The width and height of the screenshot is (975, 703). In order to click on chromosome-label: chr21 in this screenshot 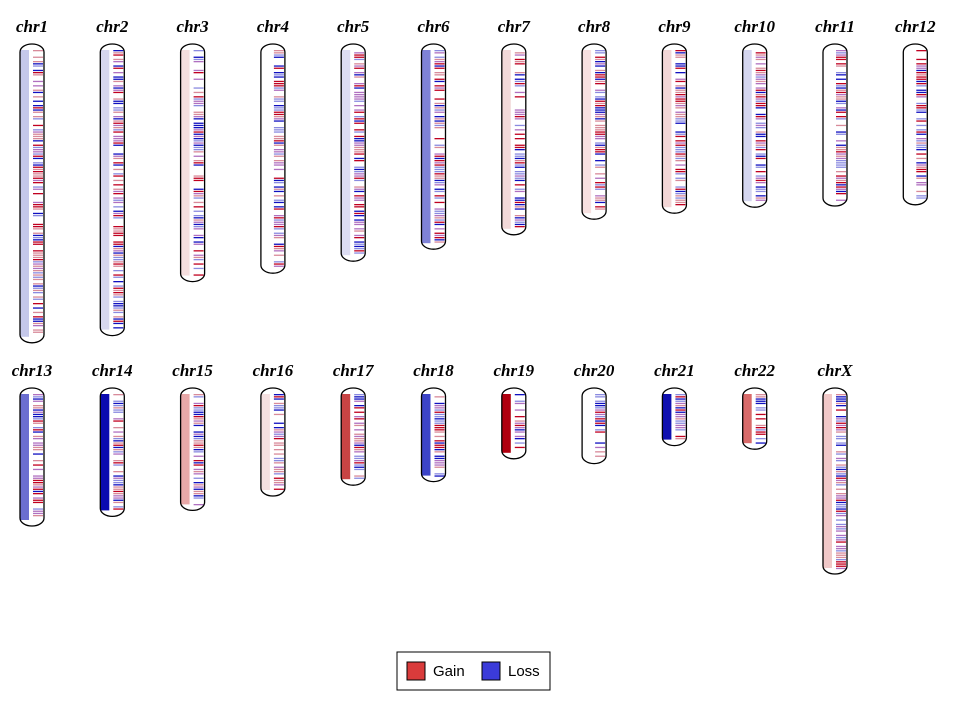, I will do `click(674, 370)`.